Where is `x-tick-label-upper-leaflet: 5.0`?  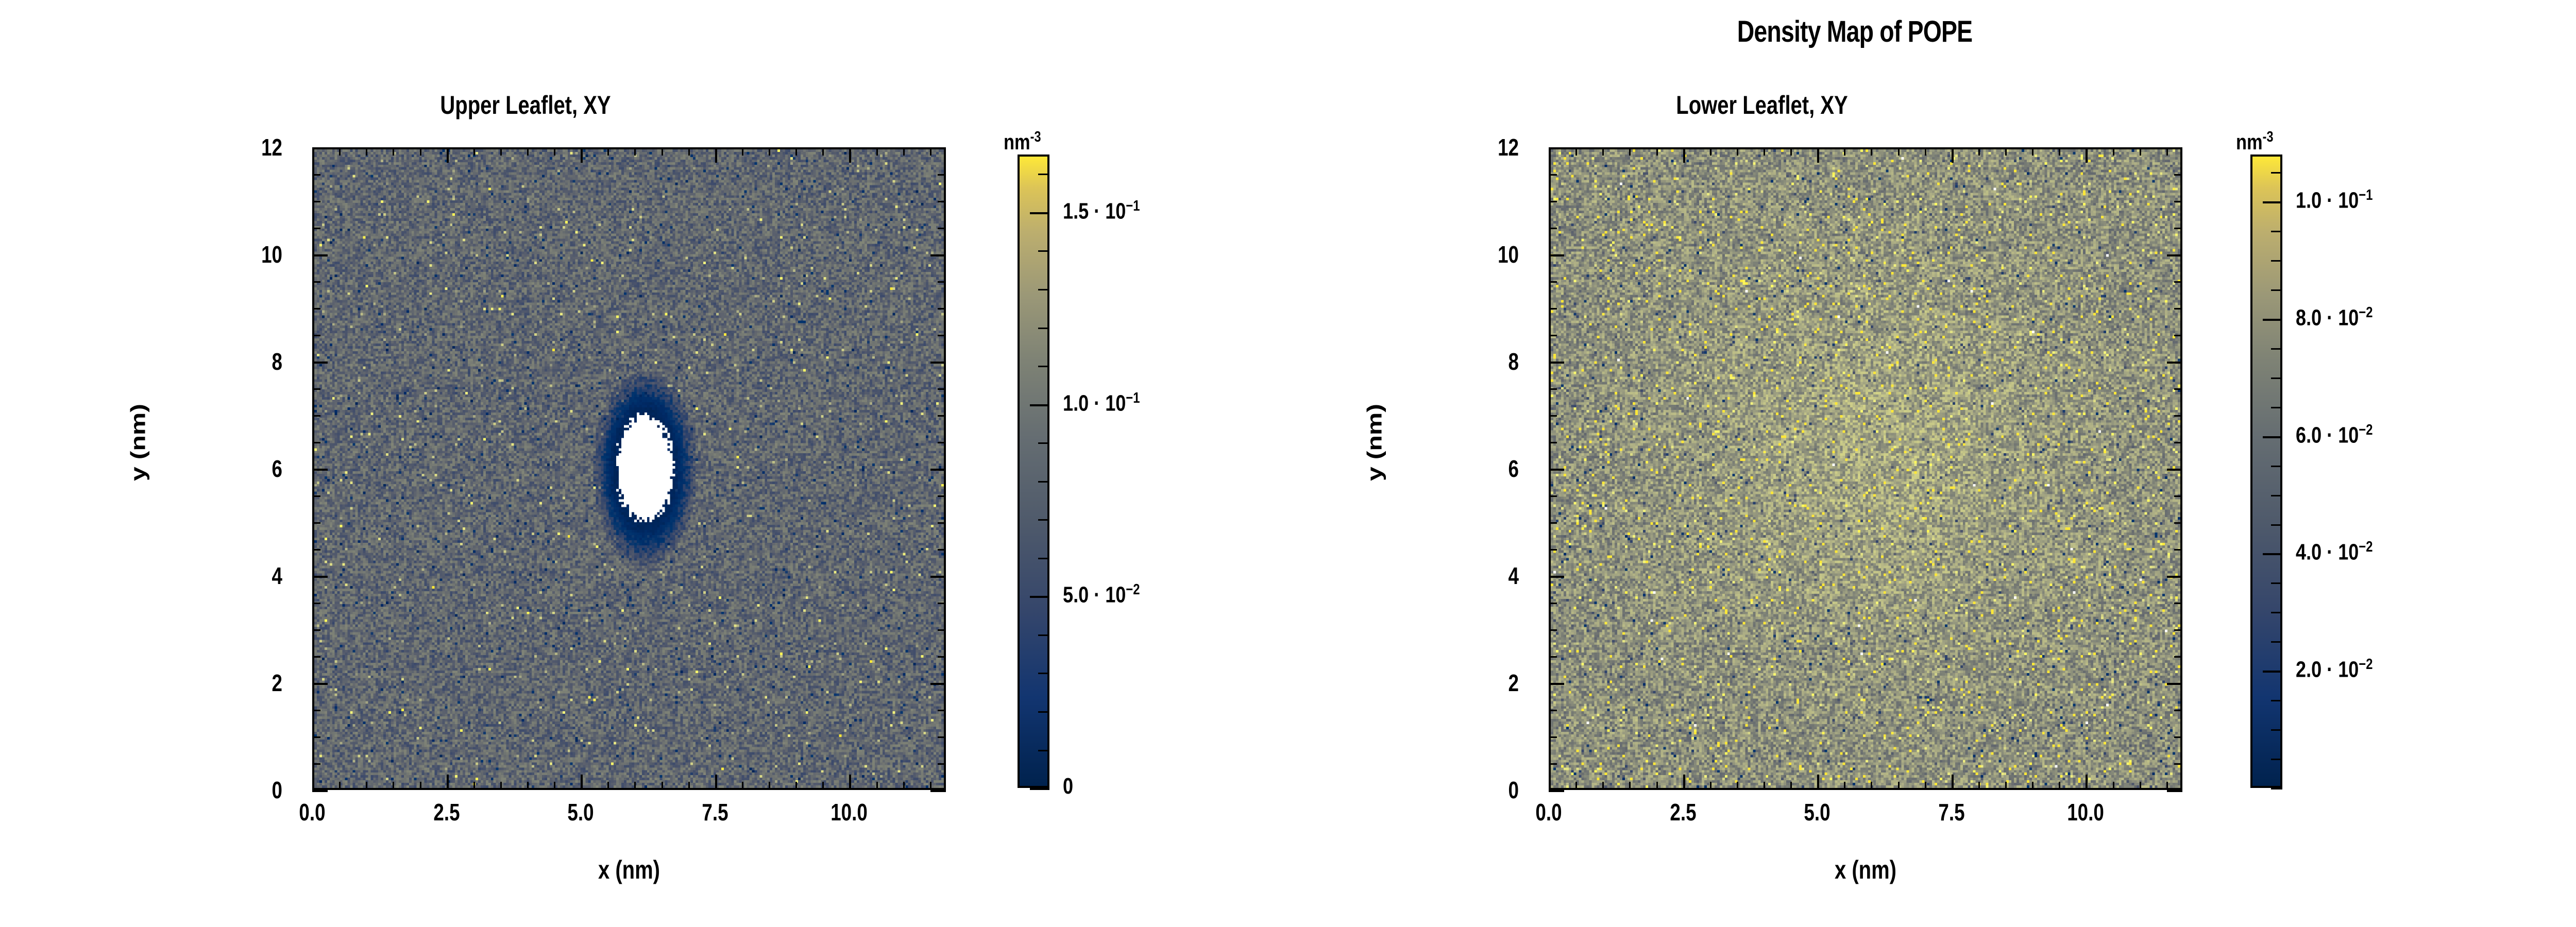 x-tick-label-upper-leaflet: 5.0 is located at coordinates (581, 812).